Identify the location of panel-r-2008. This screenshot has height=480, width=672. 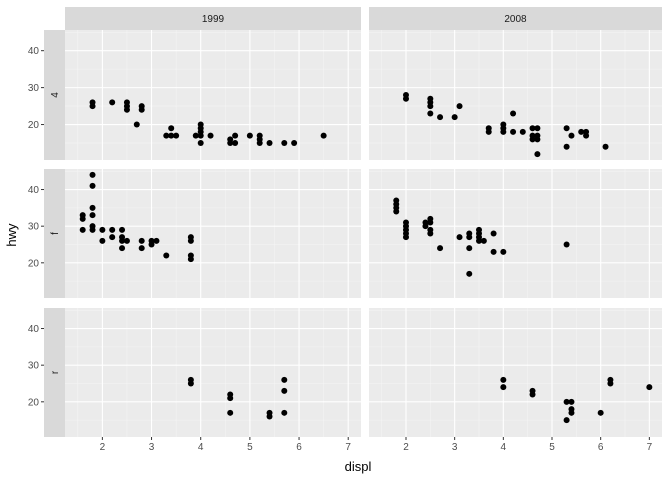
(515, 372).